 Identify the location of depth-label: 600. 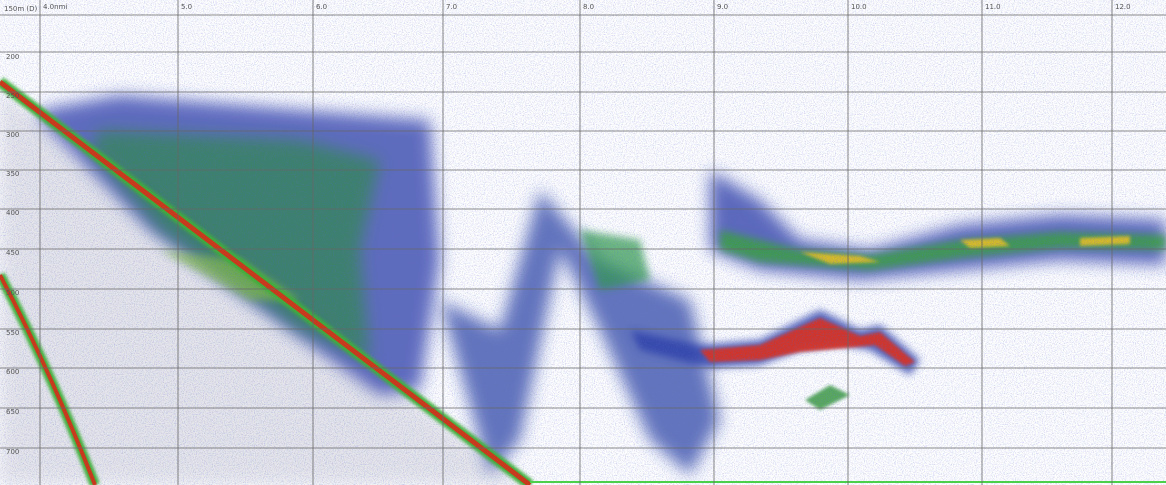
(12, 372).